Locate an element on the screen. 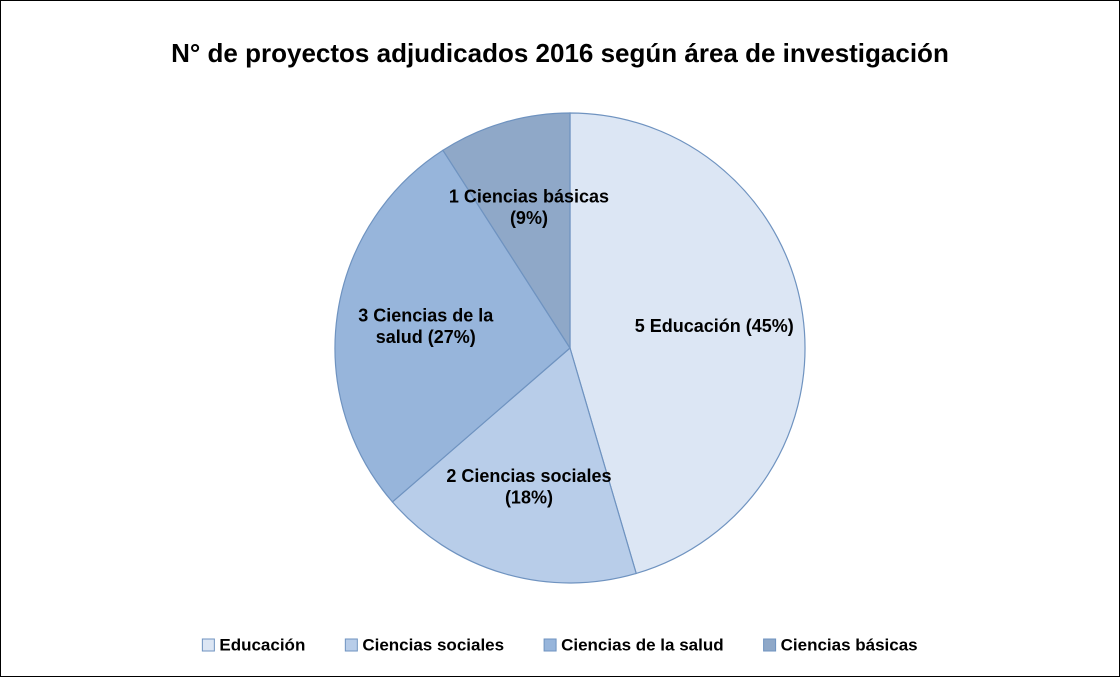 The image size is (1120, 677). data-label: 3 Ciencias de la salud (27%) is located at coordinates (426, 326).